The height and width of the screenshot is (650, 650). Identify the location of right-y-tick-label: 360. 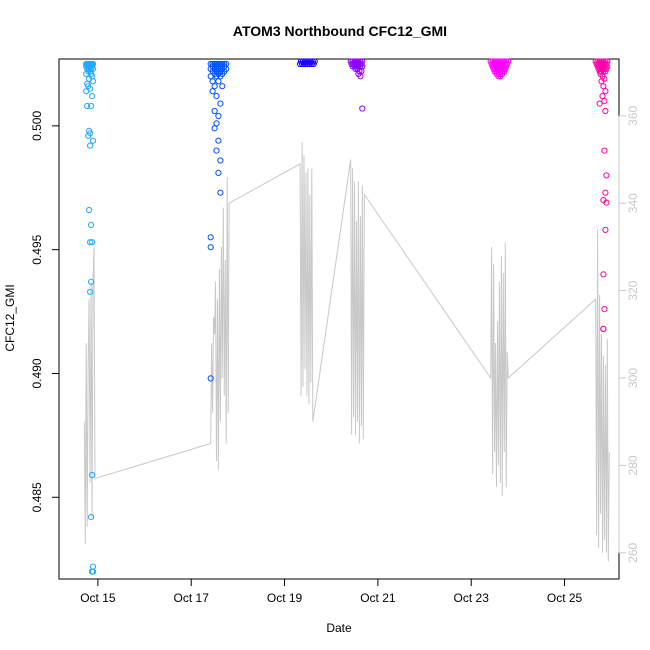
(633, 115).